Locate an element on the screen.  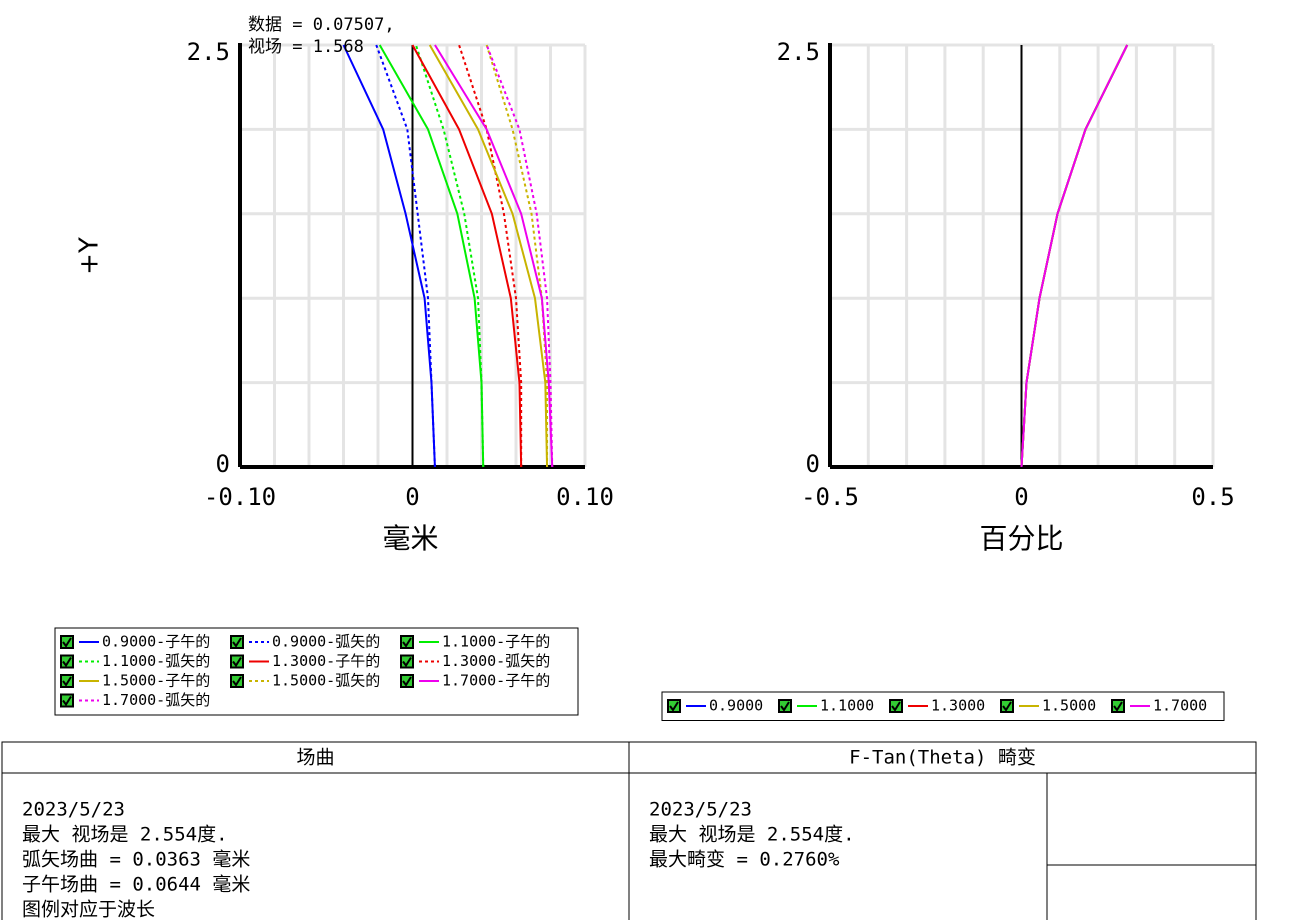
legend-box is located at coordinates (316, 671).